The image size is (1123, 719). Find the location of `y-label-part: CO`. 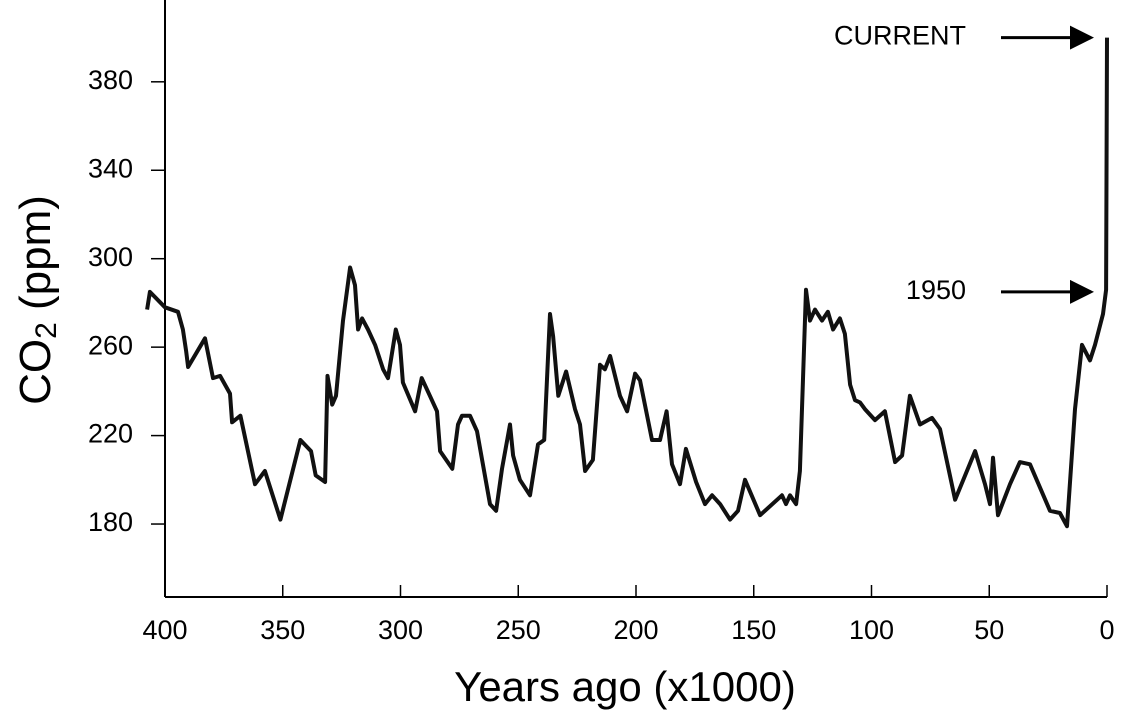

y-label-part: CO is located at coordinates (35, 372).